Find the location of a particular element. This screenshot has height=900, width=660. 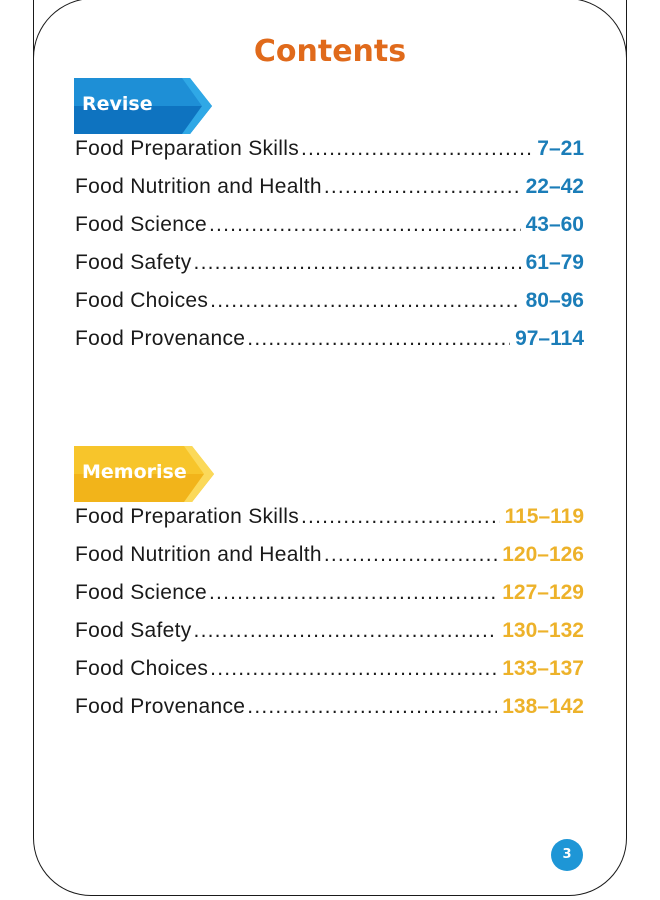

toc-entry: Food Provenance 138–142 is located at coordinates (329, 714).